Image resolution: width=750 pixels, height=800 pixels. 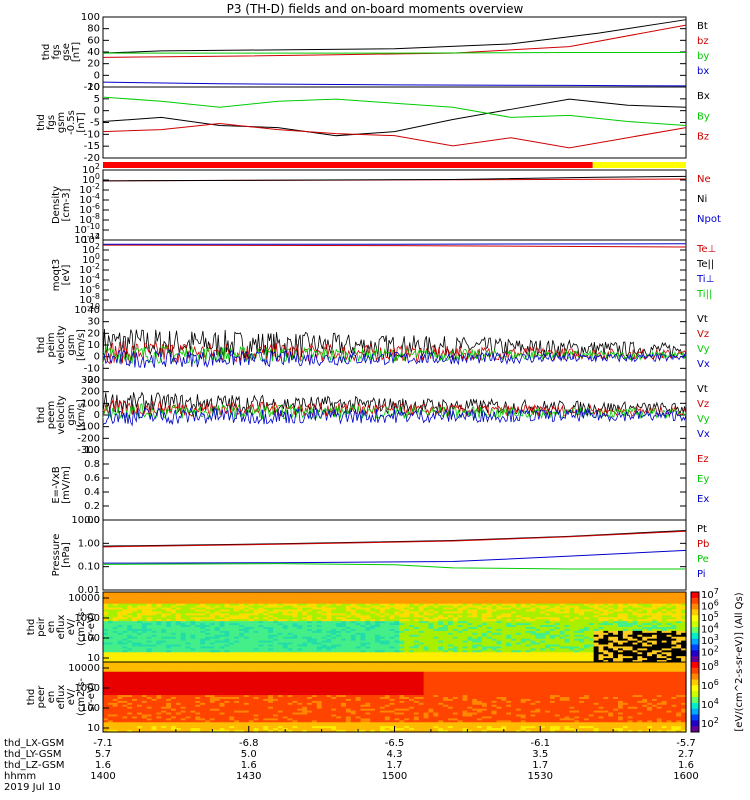 I want to click on y-axis-label: [km/s], so click(x=81, y=345).